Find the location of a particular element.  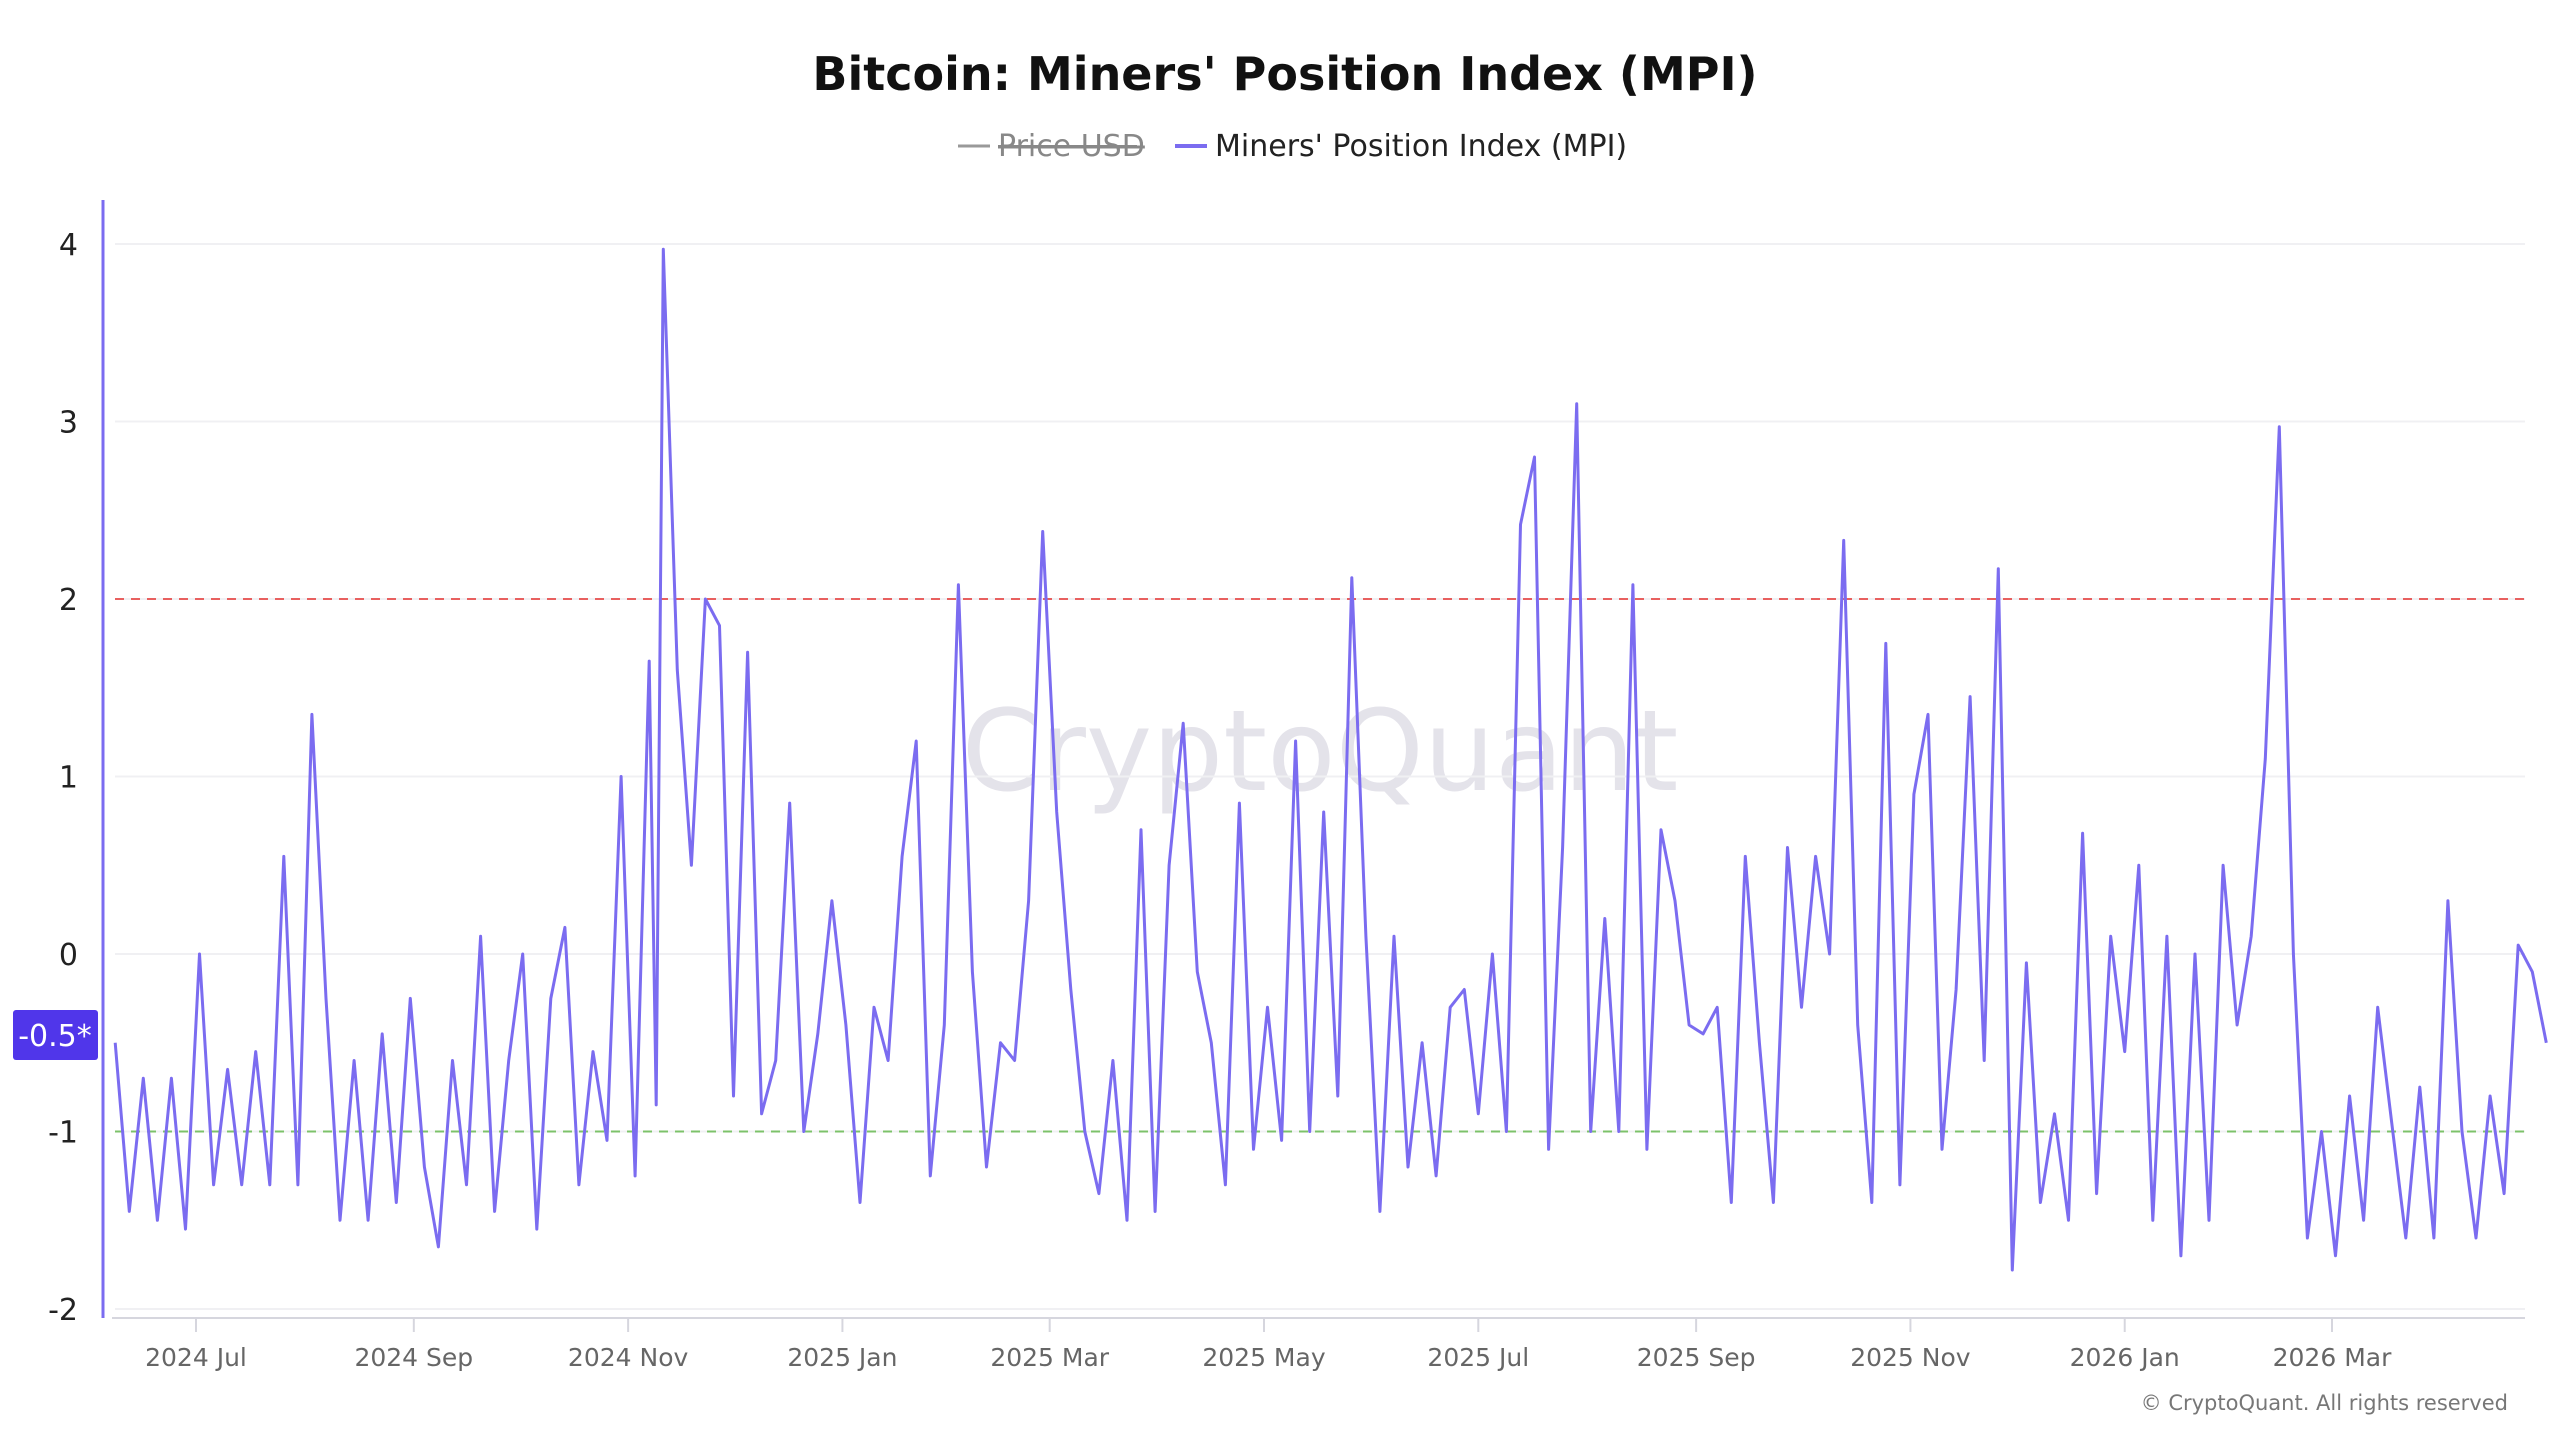

y-tick-label: 1 is located at coordinates (68, 778).